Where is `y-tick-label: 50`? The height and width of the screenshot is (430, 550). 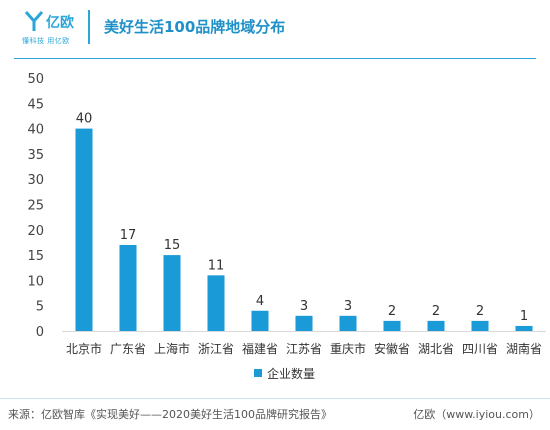
y-tick-label: 50 is located at coordinates (35, 79).